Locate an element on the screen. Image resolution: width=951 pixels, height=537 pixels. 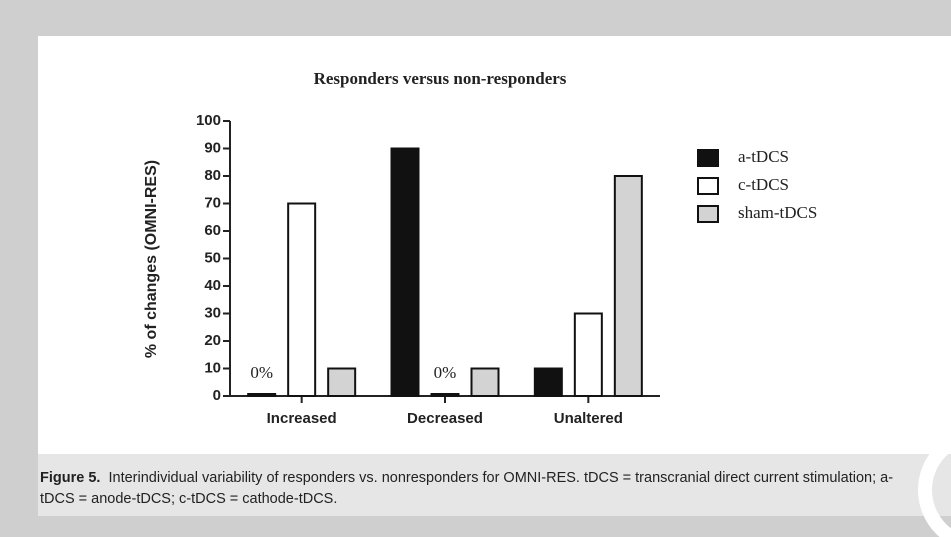
legend-label: a-tDCS is located at coordinates (763, 156).